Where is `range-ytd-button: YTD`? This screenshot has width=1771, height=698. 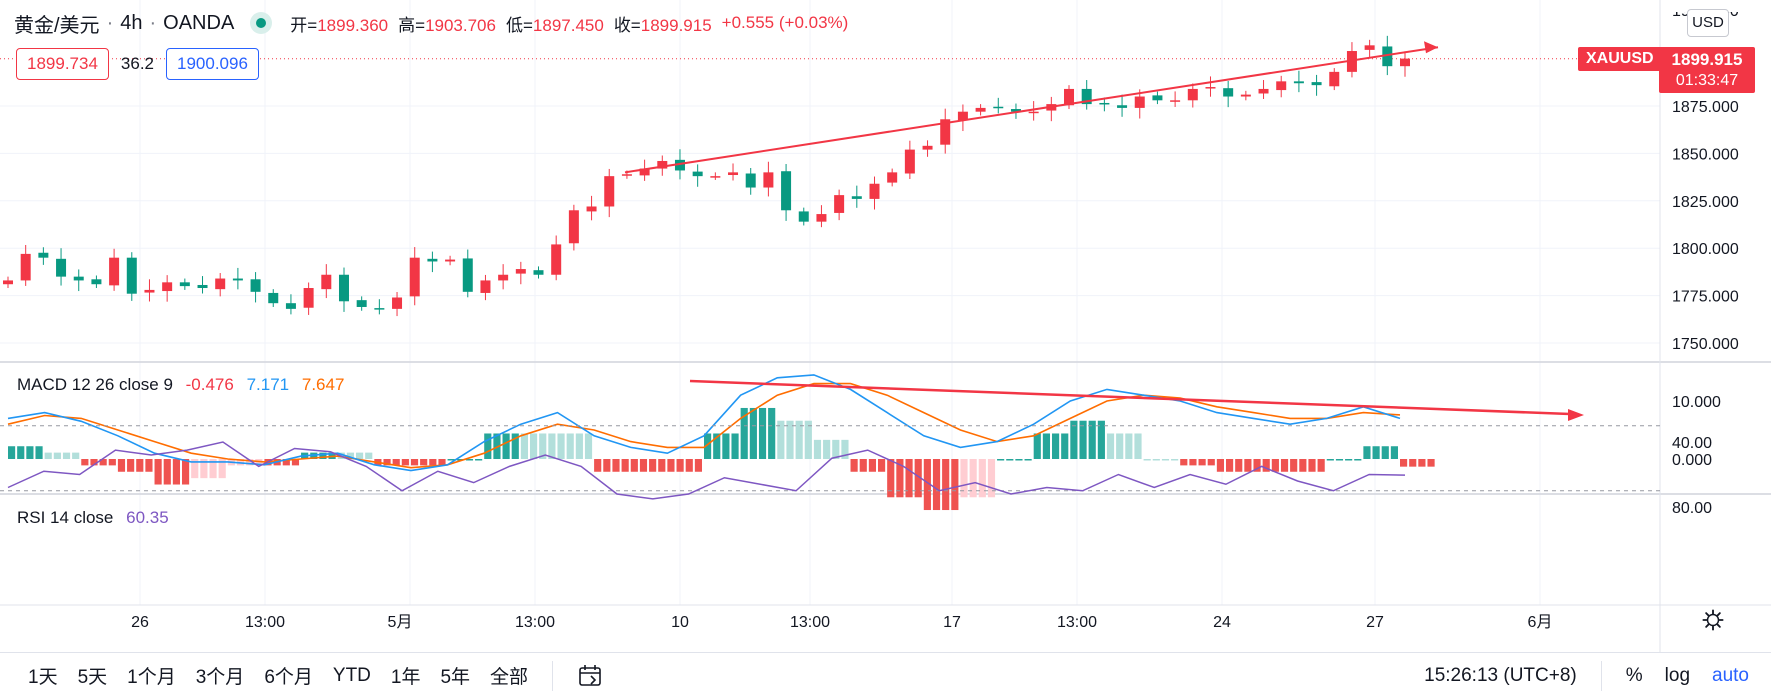
range-ytd-button: YTD is located at coordinates (351, 675).